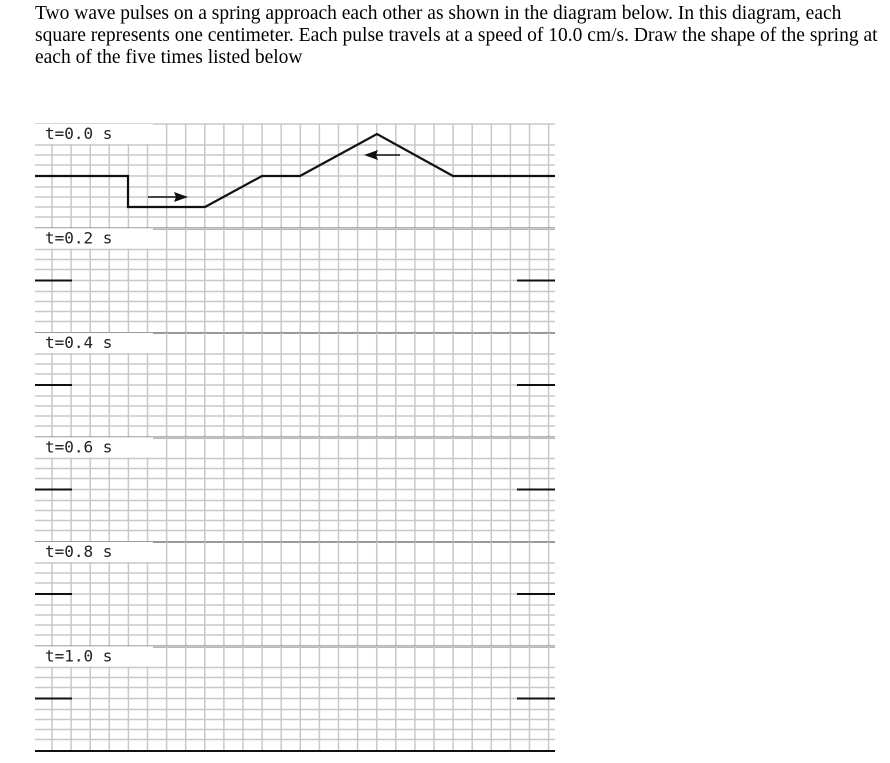 The height and width of the screenshot is (763, 890). Describe the element at coordinates (181, 197) in the screenshot. I see `right-arrowhead-icon` at that location.